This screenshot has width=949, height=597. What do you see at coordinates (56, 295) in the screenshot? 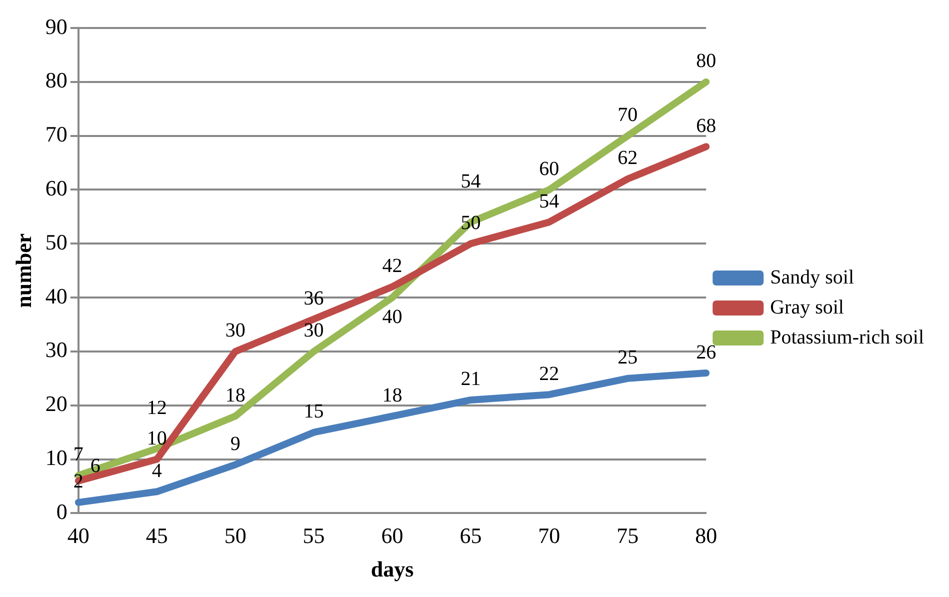
I see `y-tick-label: 40` at bounding box center [56, 295].